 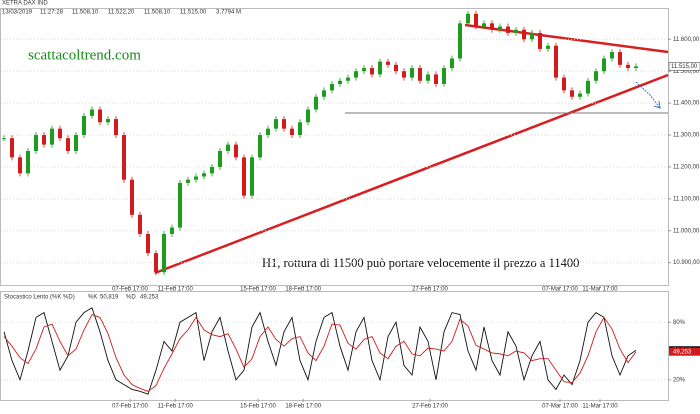 What do you see at coordinates (679, 380) in the screenshot?
I see `y-tick-label: 20%` at bounding box center [679, 380].